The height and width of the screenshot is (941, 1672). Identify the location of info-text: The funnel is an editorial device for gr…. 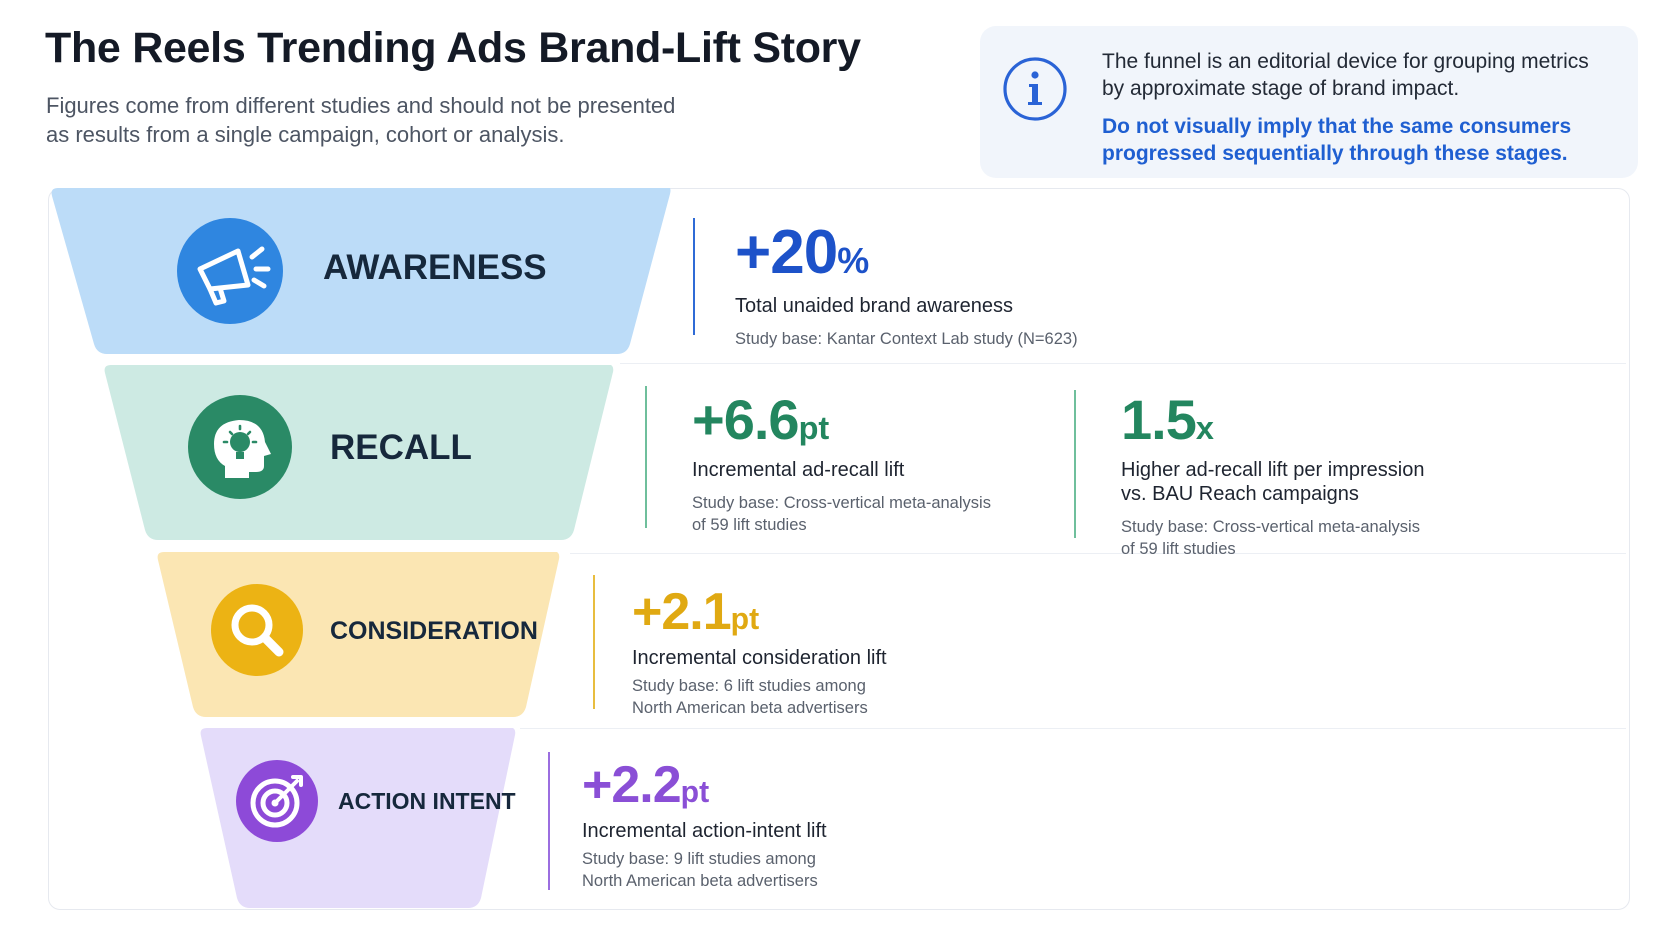
(1362, 75).